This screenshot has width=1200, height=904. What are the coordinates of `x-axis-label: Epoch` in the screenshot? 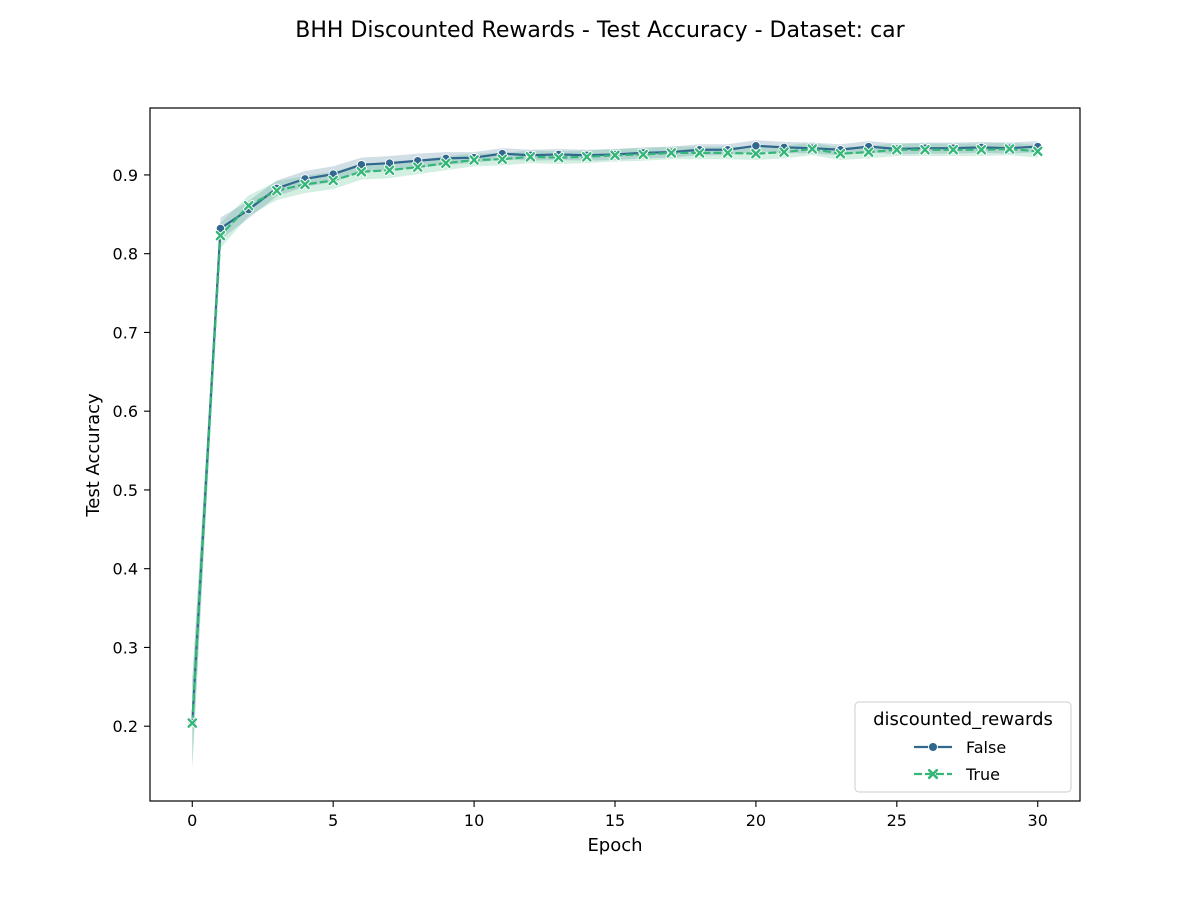 It's located at (614, 845).